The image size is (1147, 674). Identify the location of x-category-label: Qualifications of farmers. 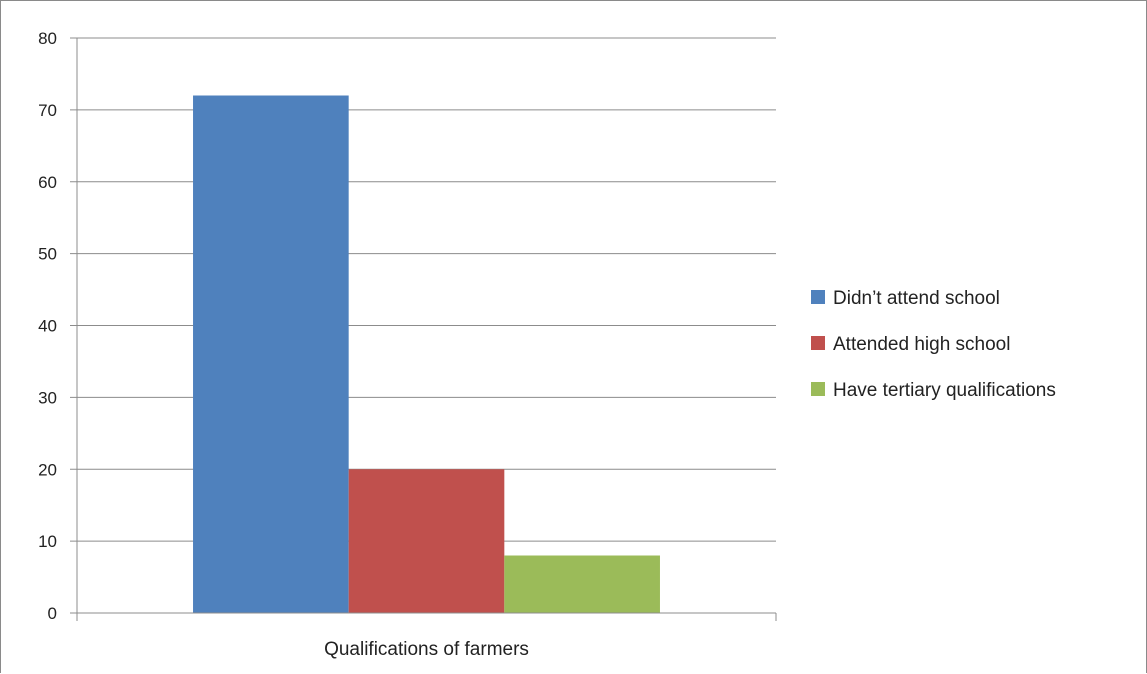
(426, 649).